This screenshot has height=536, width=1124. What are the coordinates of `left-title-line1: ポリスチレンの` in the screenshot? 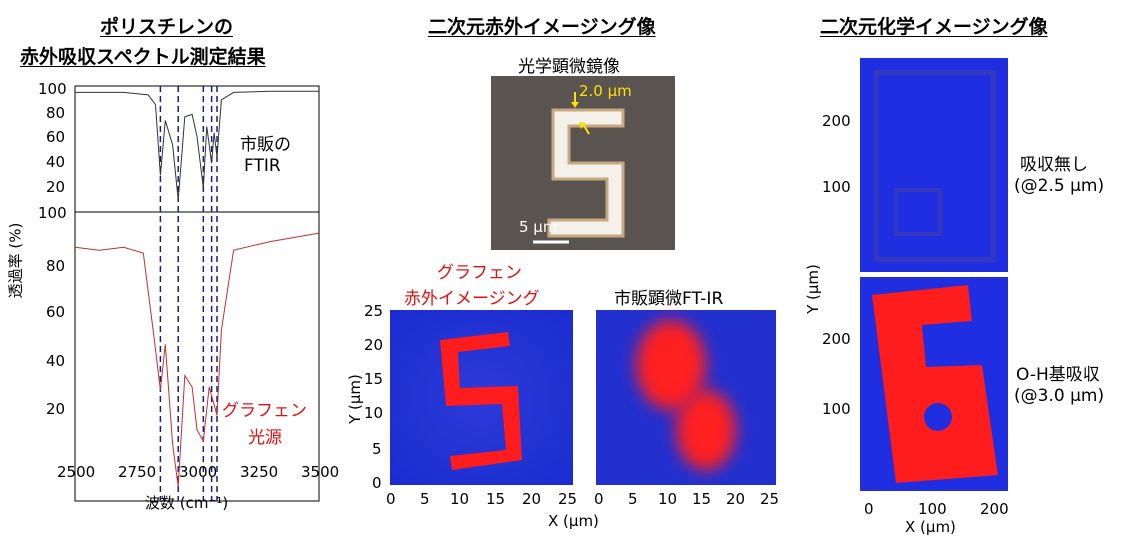 It's located at (167, 27).